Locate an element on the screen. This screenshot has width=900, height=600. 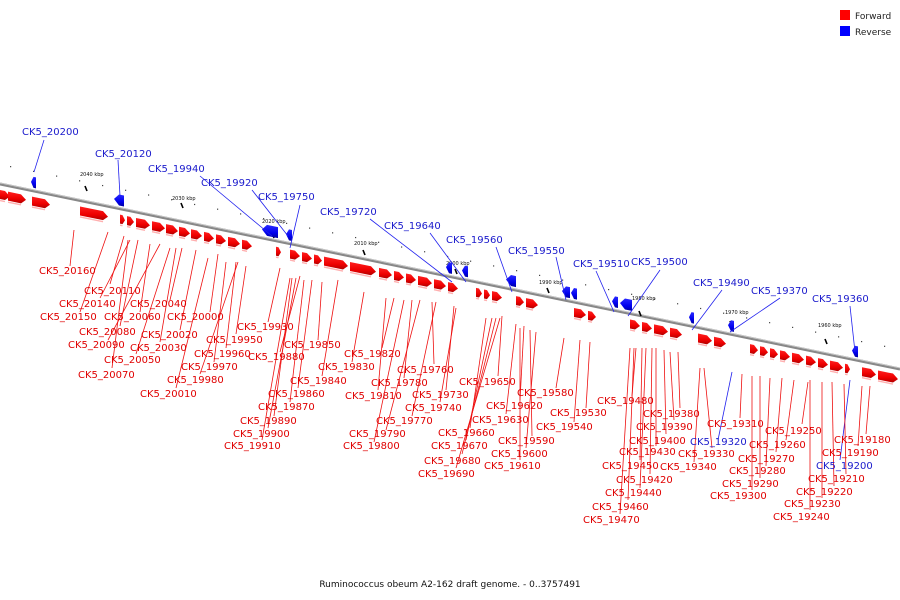
gene-label-fwd: CK5_19690 is located at coordinates (446, 474).